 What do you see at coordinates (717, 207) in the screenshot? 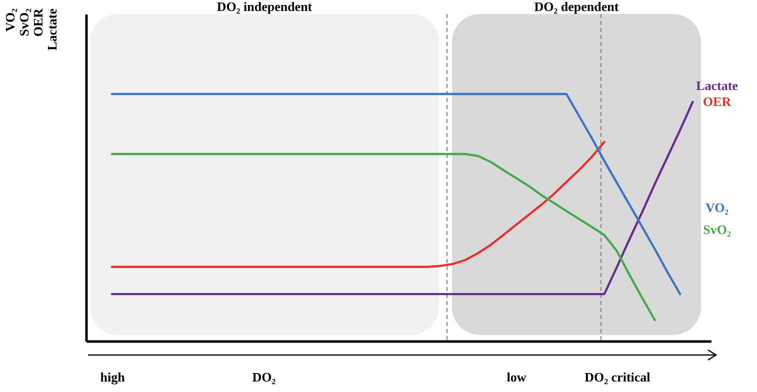
I see `text: VO₂` at bounding box center [717, 207].